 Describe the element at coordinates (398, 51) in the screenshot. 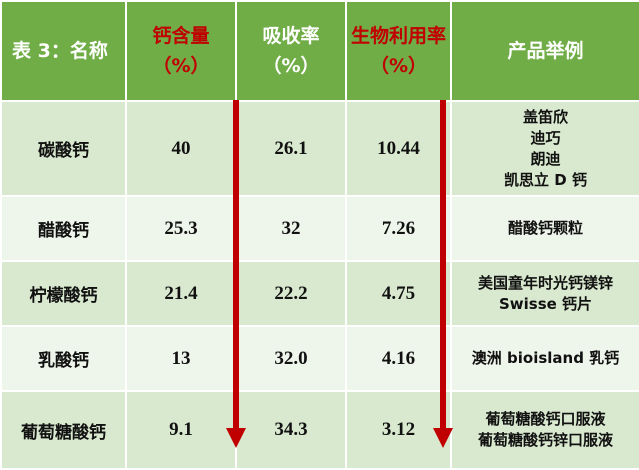

I see `header-bioavailability: 生物利用率 （%）` at that location.